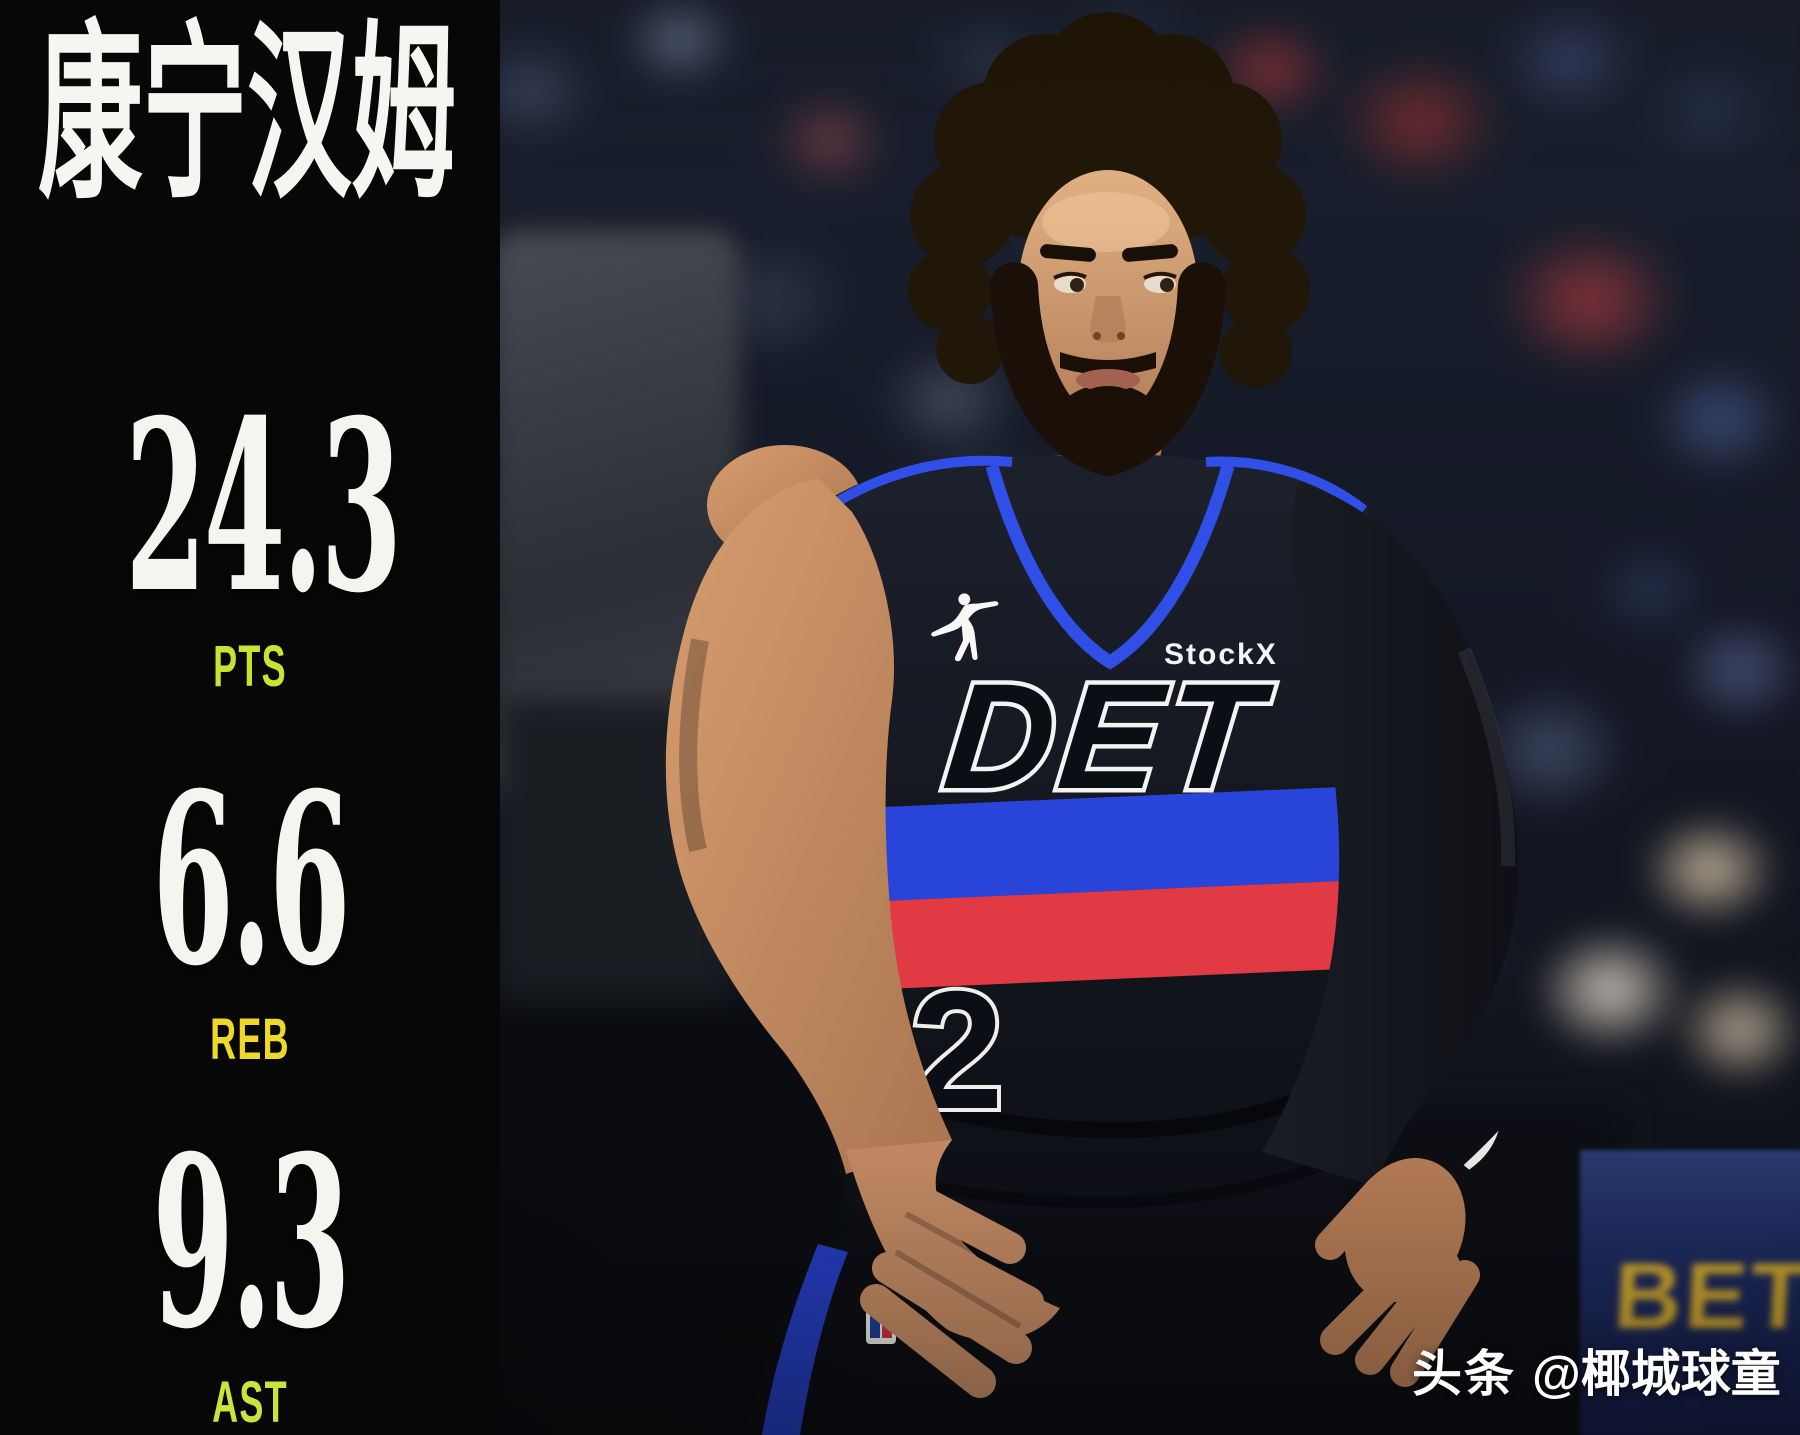 The height and width of the screenshot is (1435, 1800). I want to click on jersey-wordmark: DET, so click(1108, 736).